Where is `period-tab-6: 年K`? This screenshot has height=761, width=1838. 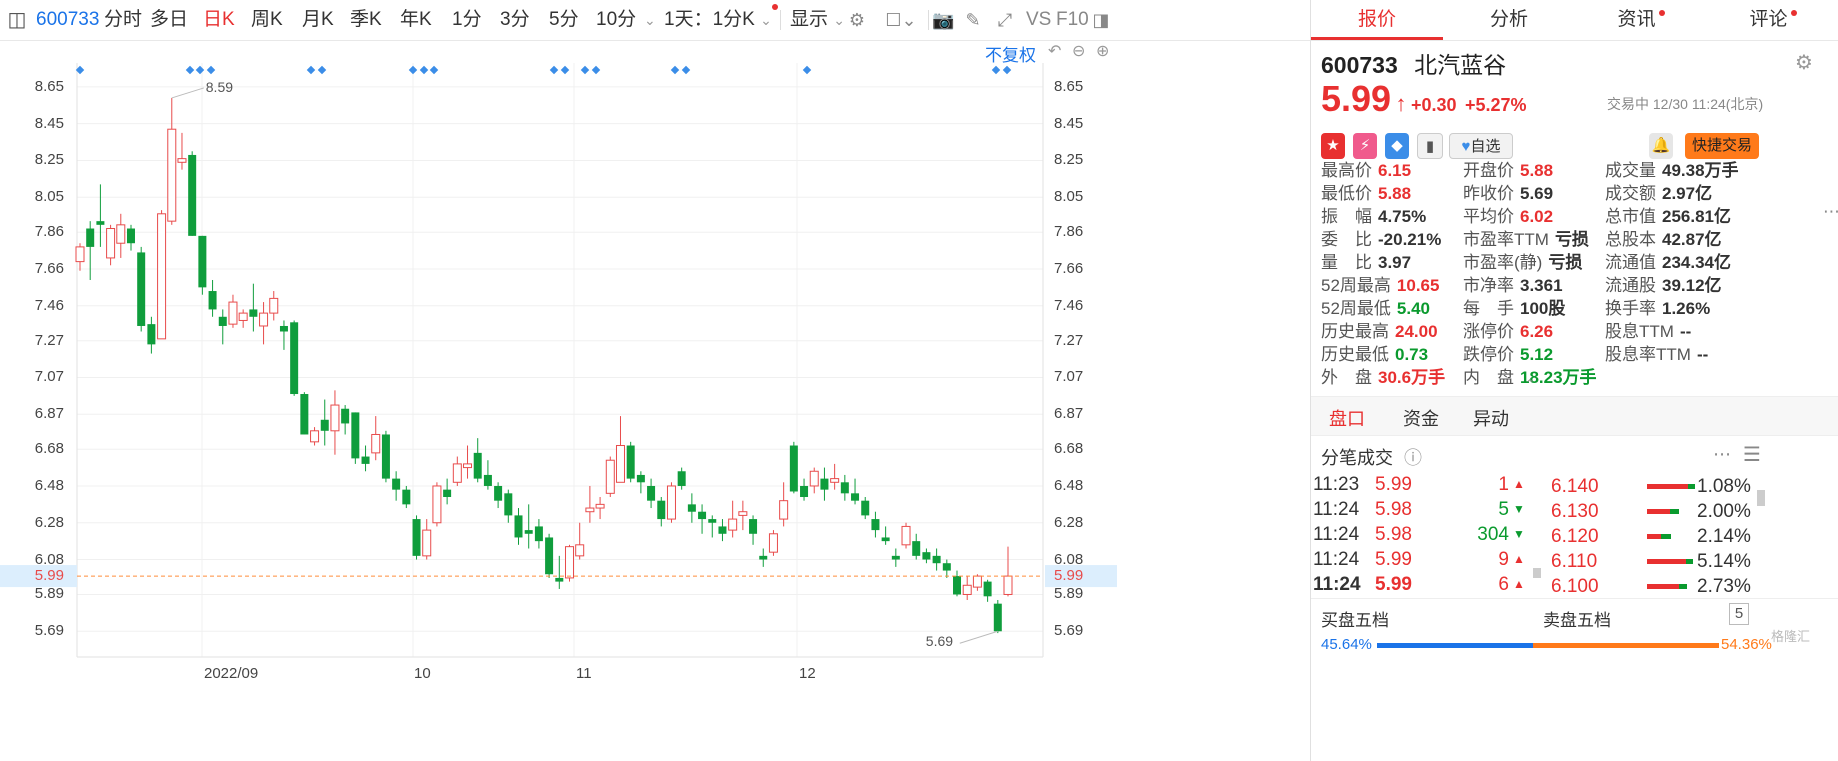
period-tab-6: 年K is located at coordinates (416, 19).